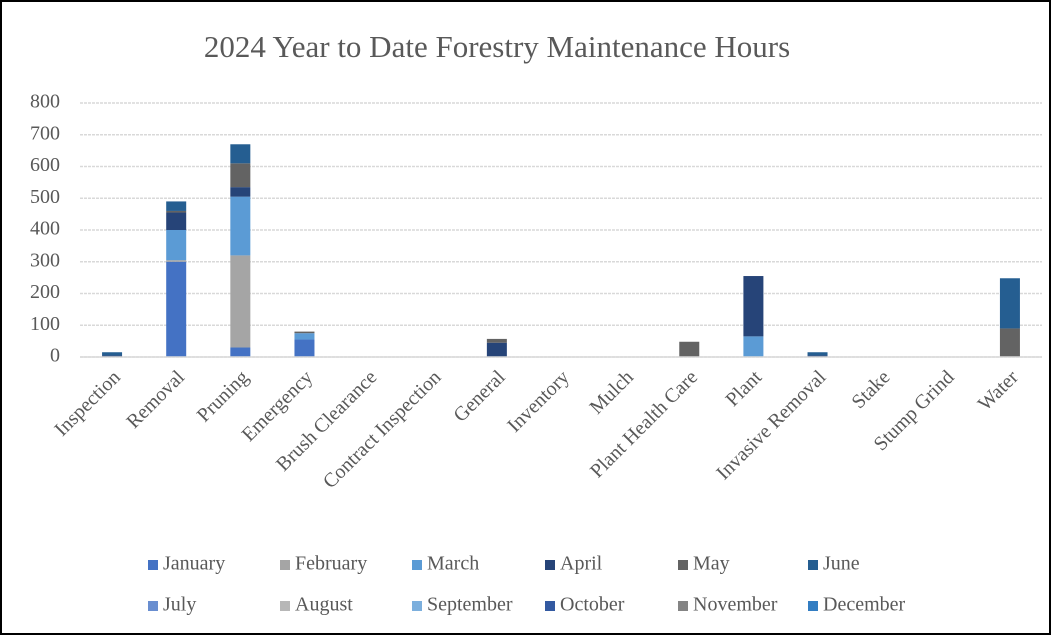 This screenshot has height=635, width=1051. Describe the element at coordinates (45, 197) in the screenshot. I see `y-tick-label: 500` at that location.